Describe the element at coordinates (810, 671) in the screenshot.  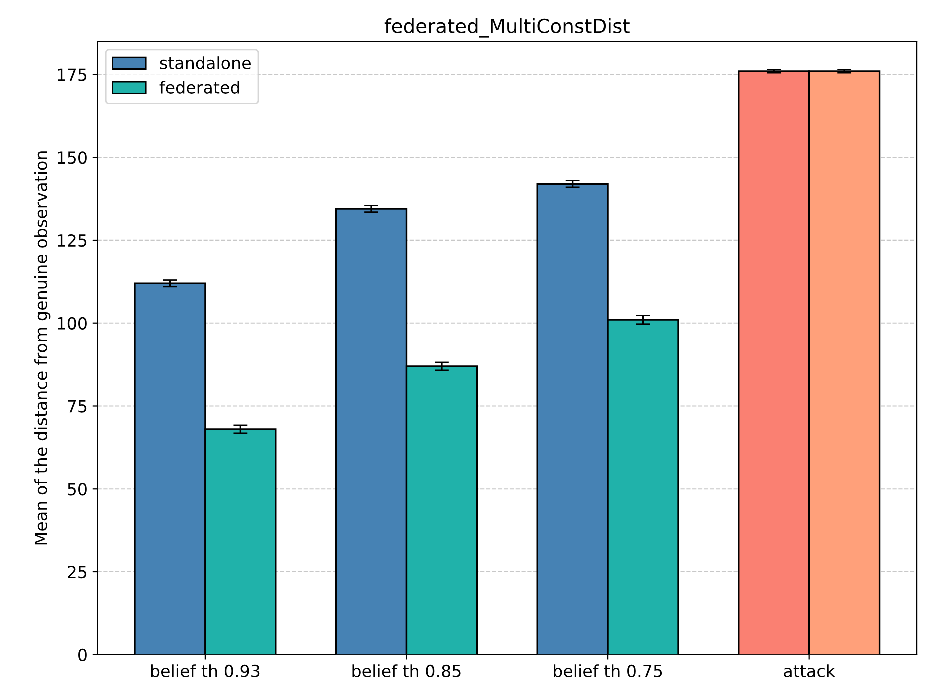
I see `x-tick-label: attack` at that location.